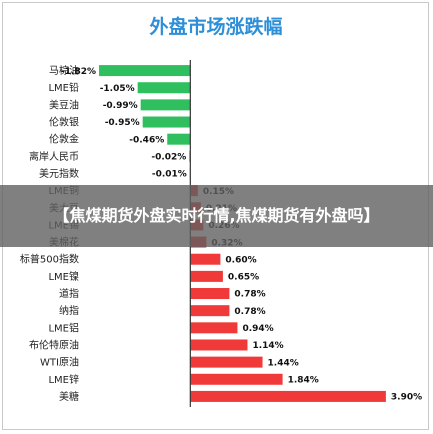 This screenshot has height=434, width=433. What do you see at coordinates (63, 379) in the screenshot?
I see `category-label: LME锌` at bounding box center [63, 379].